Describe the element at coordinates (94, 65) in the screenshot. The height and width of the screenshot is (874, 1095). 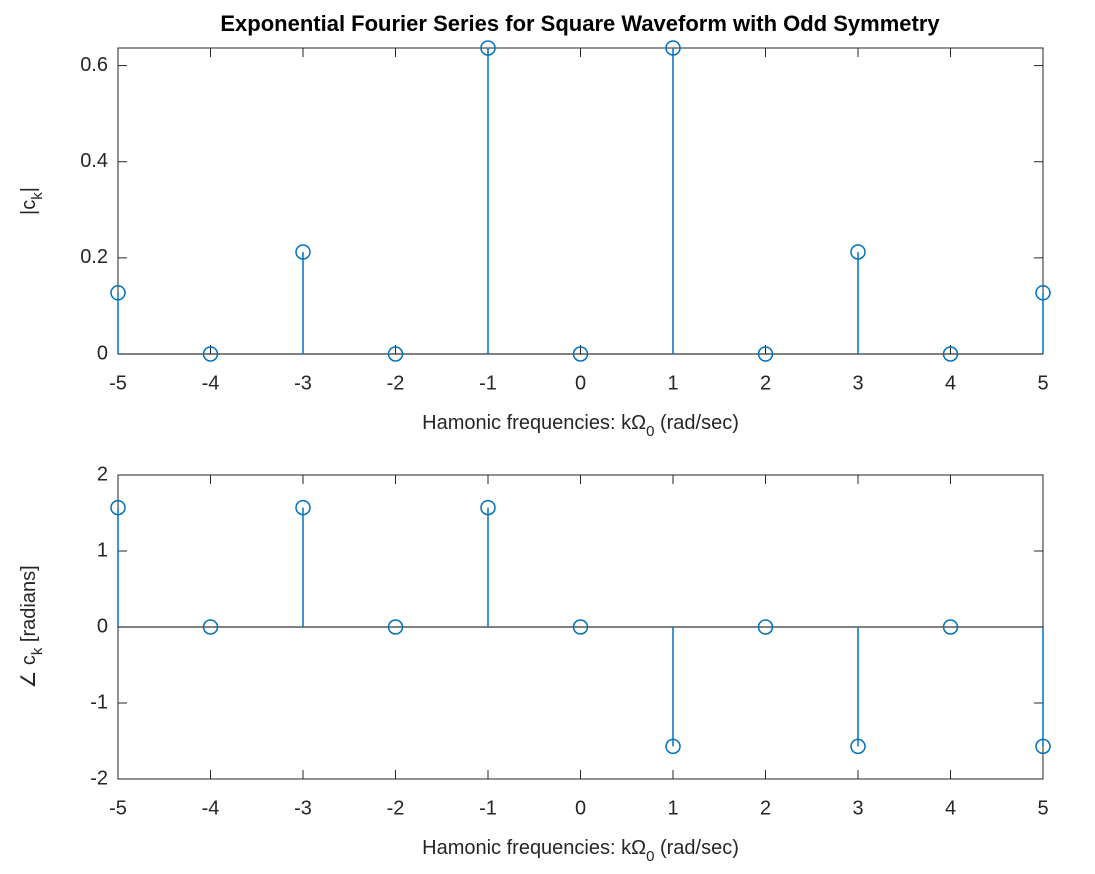
I see `y-tick-label: 0.6` at that location.